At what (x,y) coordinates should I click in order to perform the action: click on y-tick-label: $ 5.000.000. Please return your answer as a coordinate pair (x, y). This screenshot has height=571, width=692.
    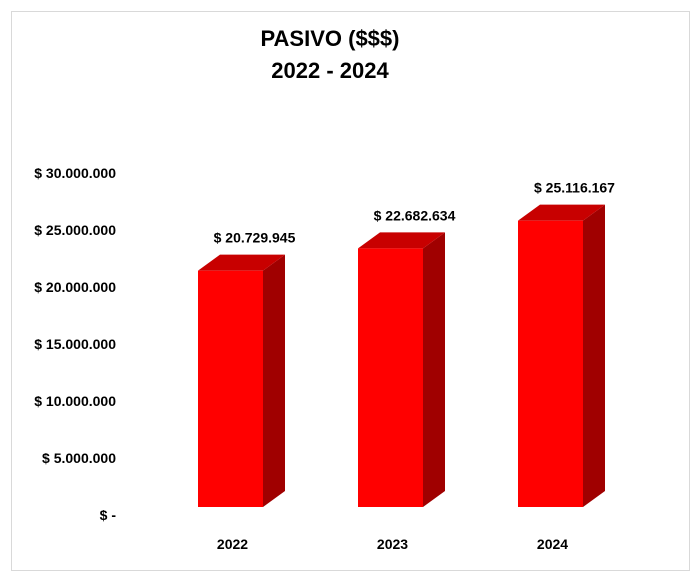
    Looking at the image, I should click on (79, 458).